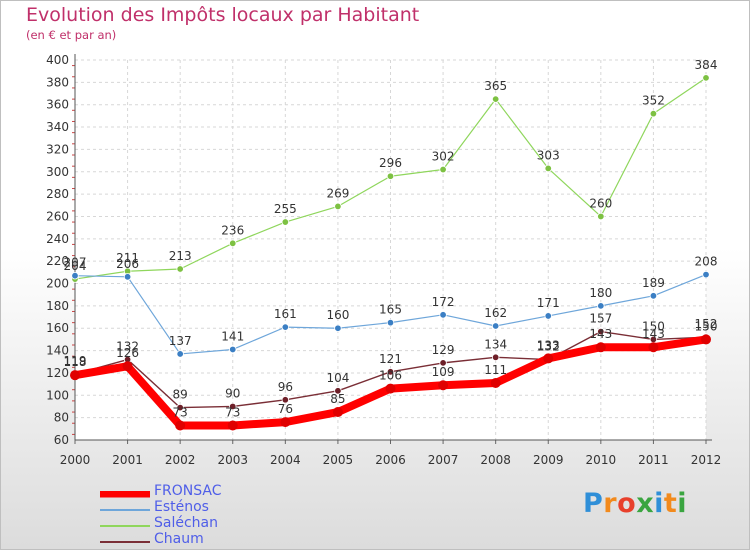  What do you see at coordinates (338, 460) in the screenshot?
I see `x-tick-label: 2005` at bounding box center [338, 460].